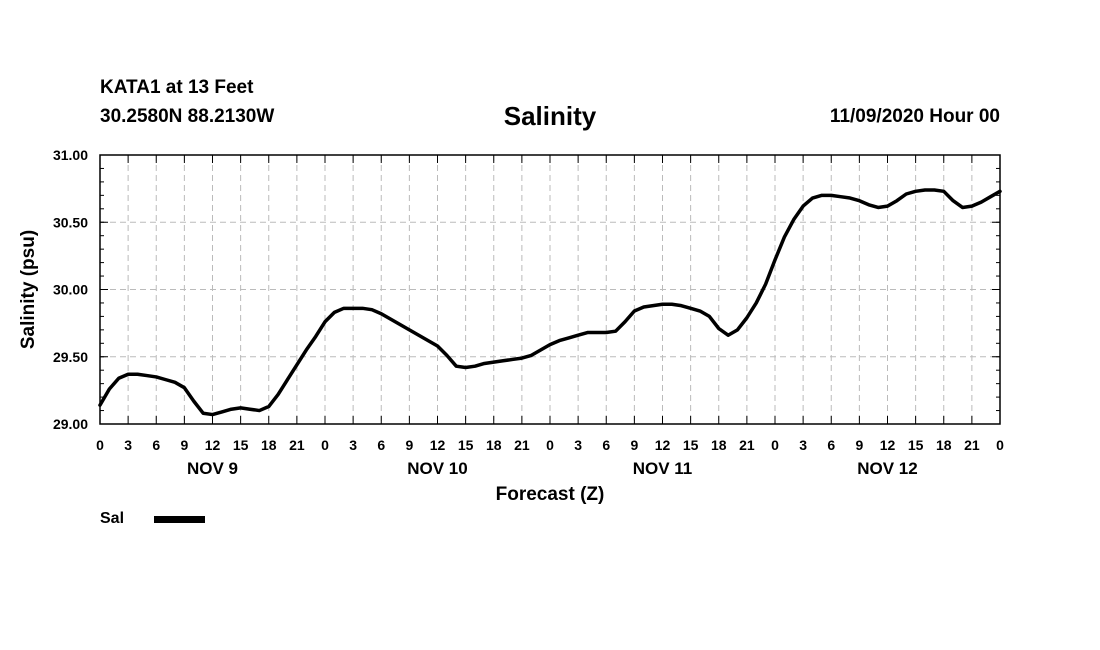 The width and height of the screenshot is (1100, 650). Describe the element at coordinates (212, 468) in the screenshot. I see `day-label: NOV 9` at that location.